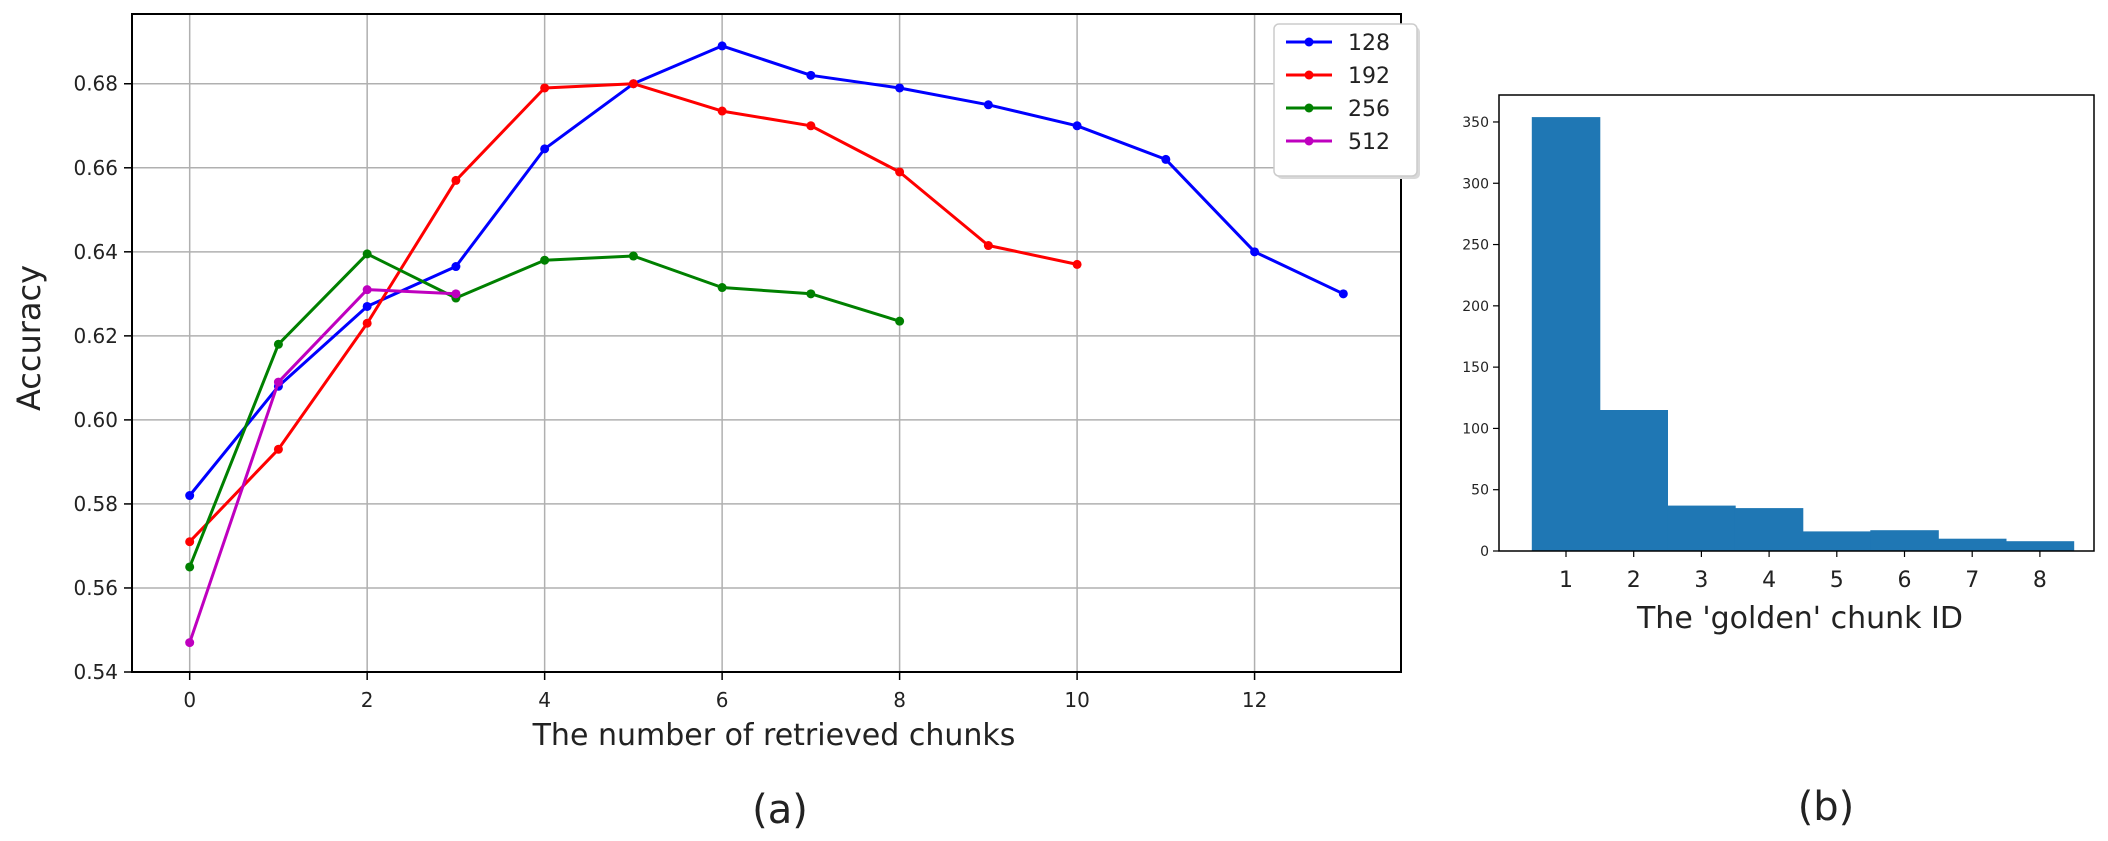 This screenshot has width=2108, height=841. I want to click on y-tick-label: 0.54, so click(95, 672).